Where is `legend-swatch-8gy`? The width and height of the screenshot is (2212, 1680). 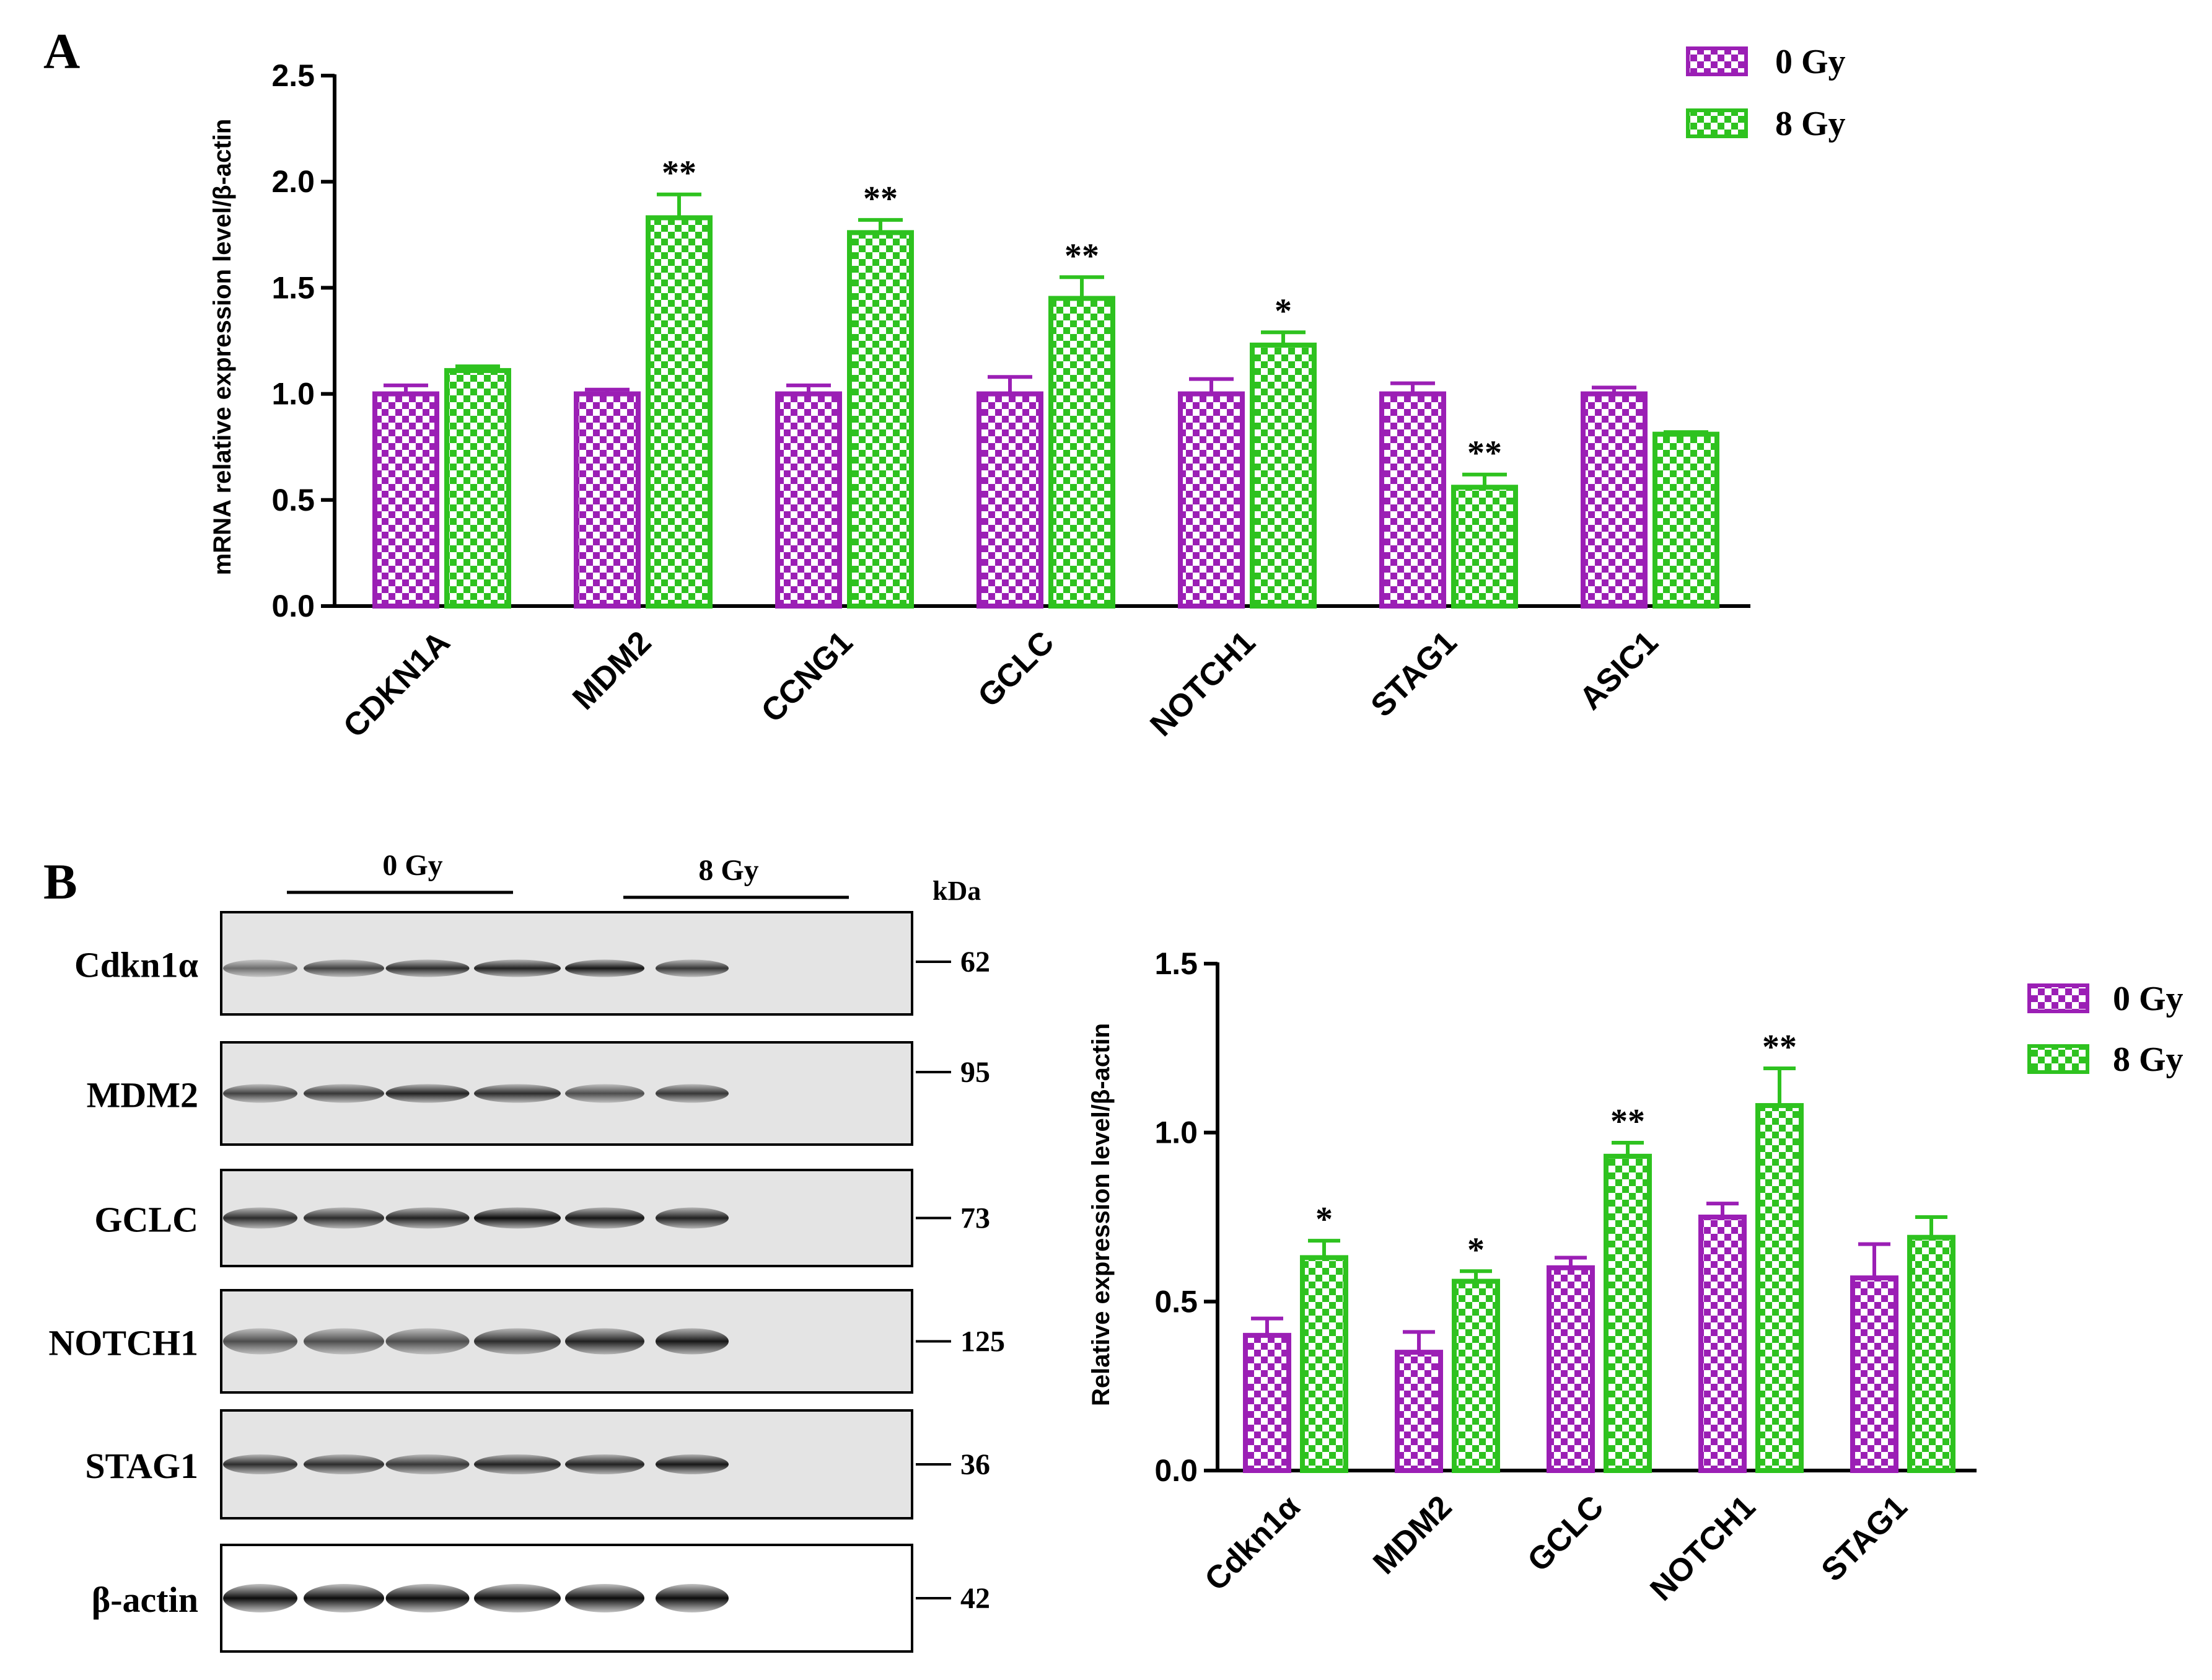
legend-swatch-8gy is located at coordinates (1717, 123).